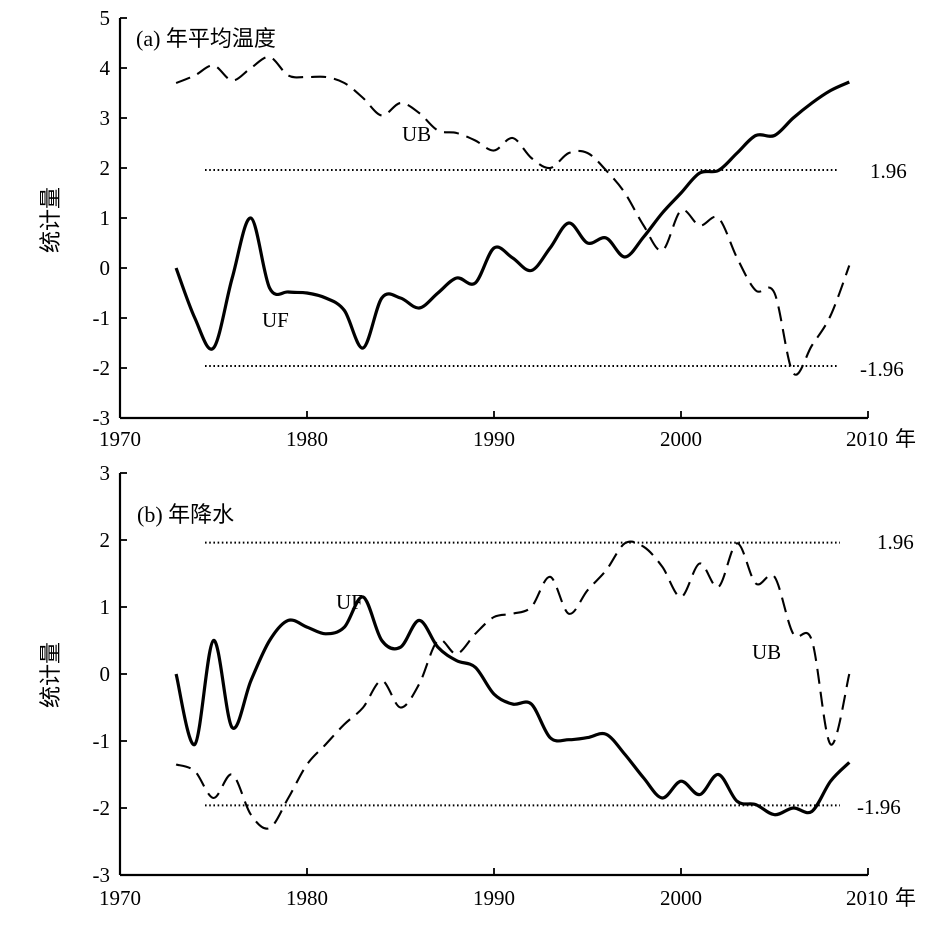  Describe the element at coordinates (102, 418) in the screenshot. I see `panel-a-y-tick-label: -3` at that location.